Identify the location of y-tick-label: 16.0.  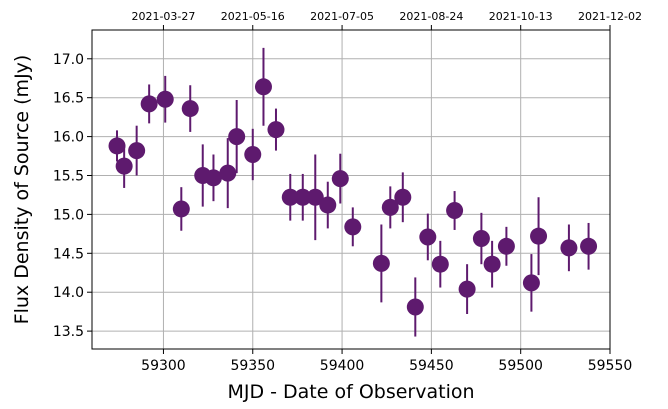
(68, 138).